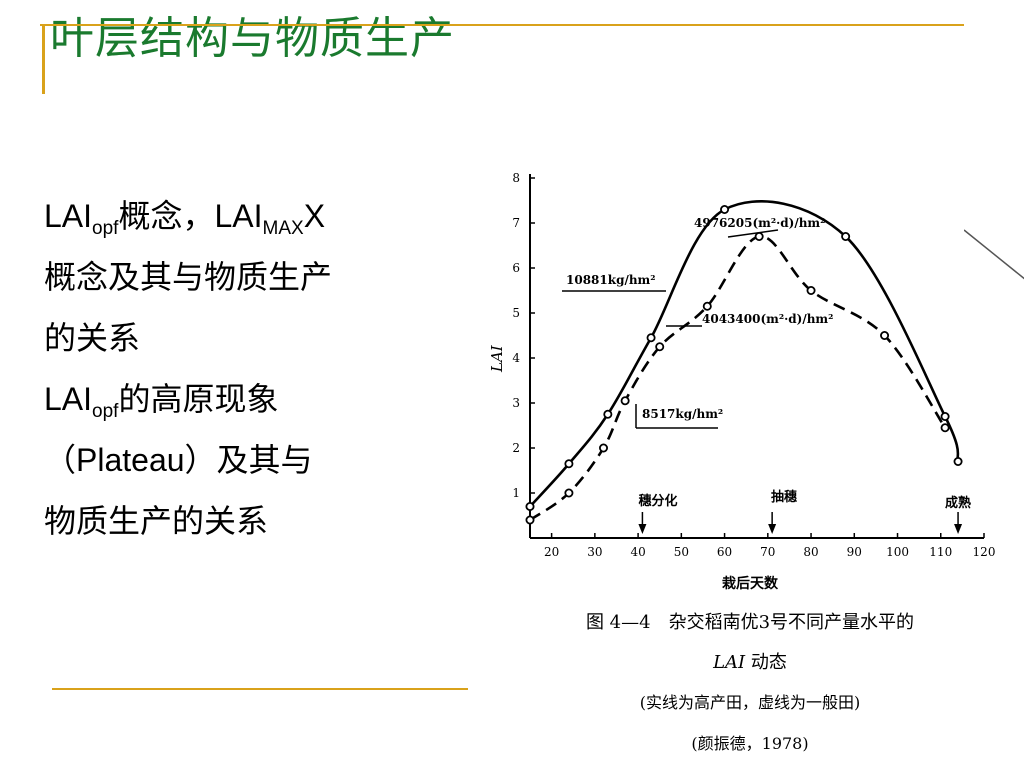 The height and width of the screenshot is (768, 1024). What do you see at coordinates (252, 38) in the screenshot?
I see `slide-title: 叶层结构与物质生产` at bounding box center [252, 38].